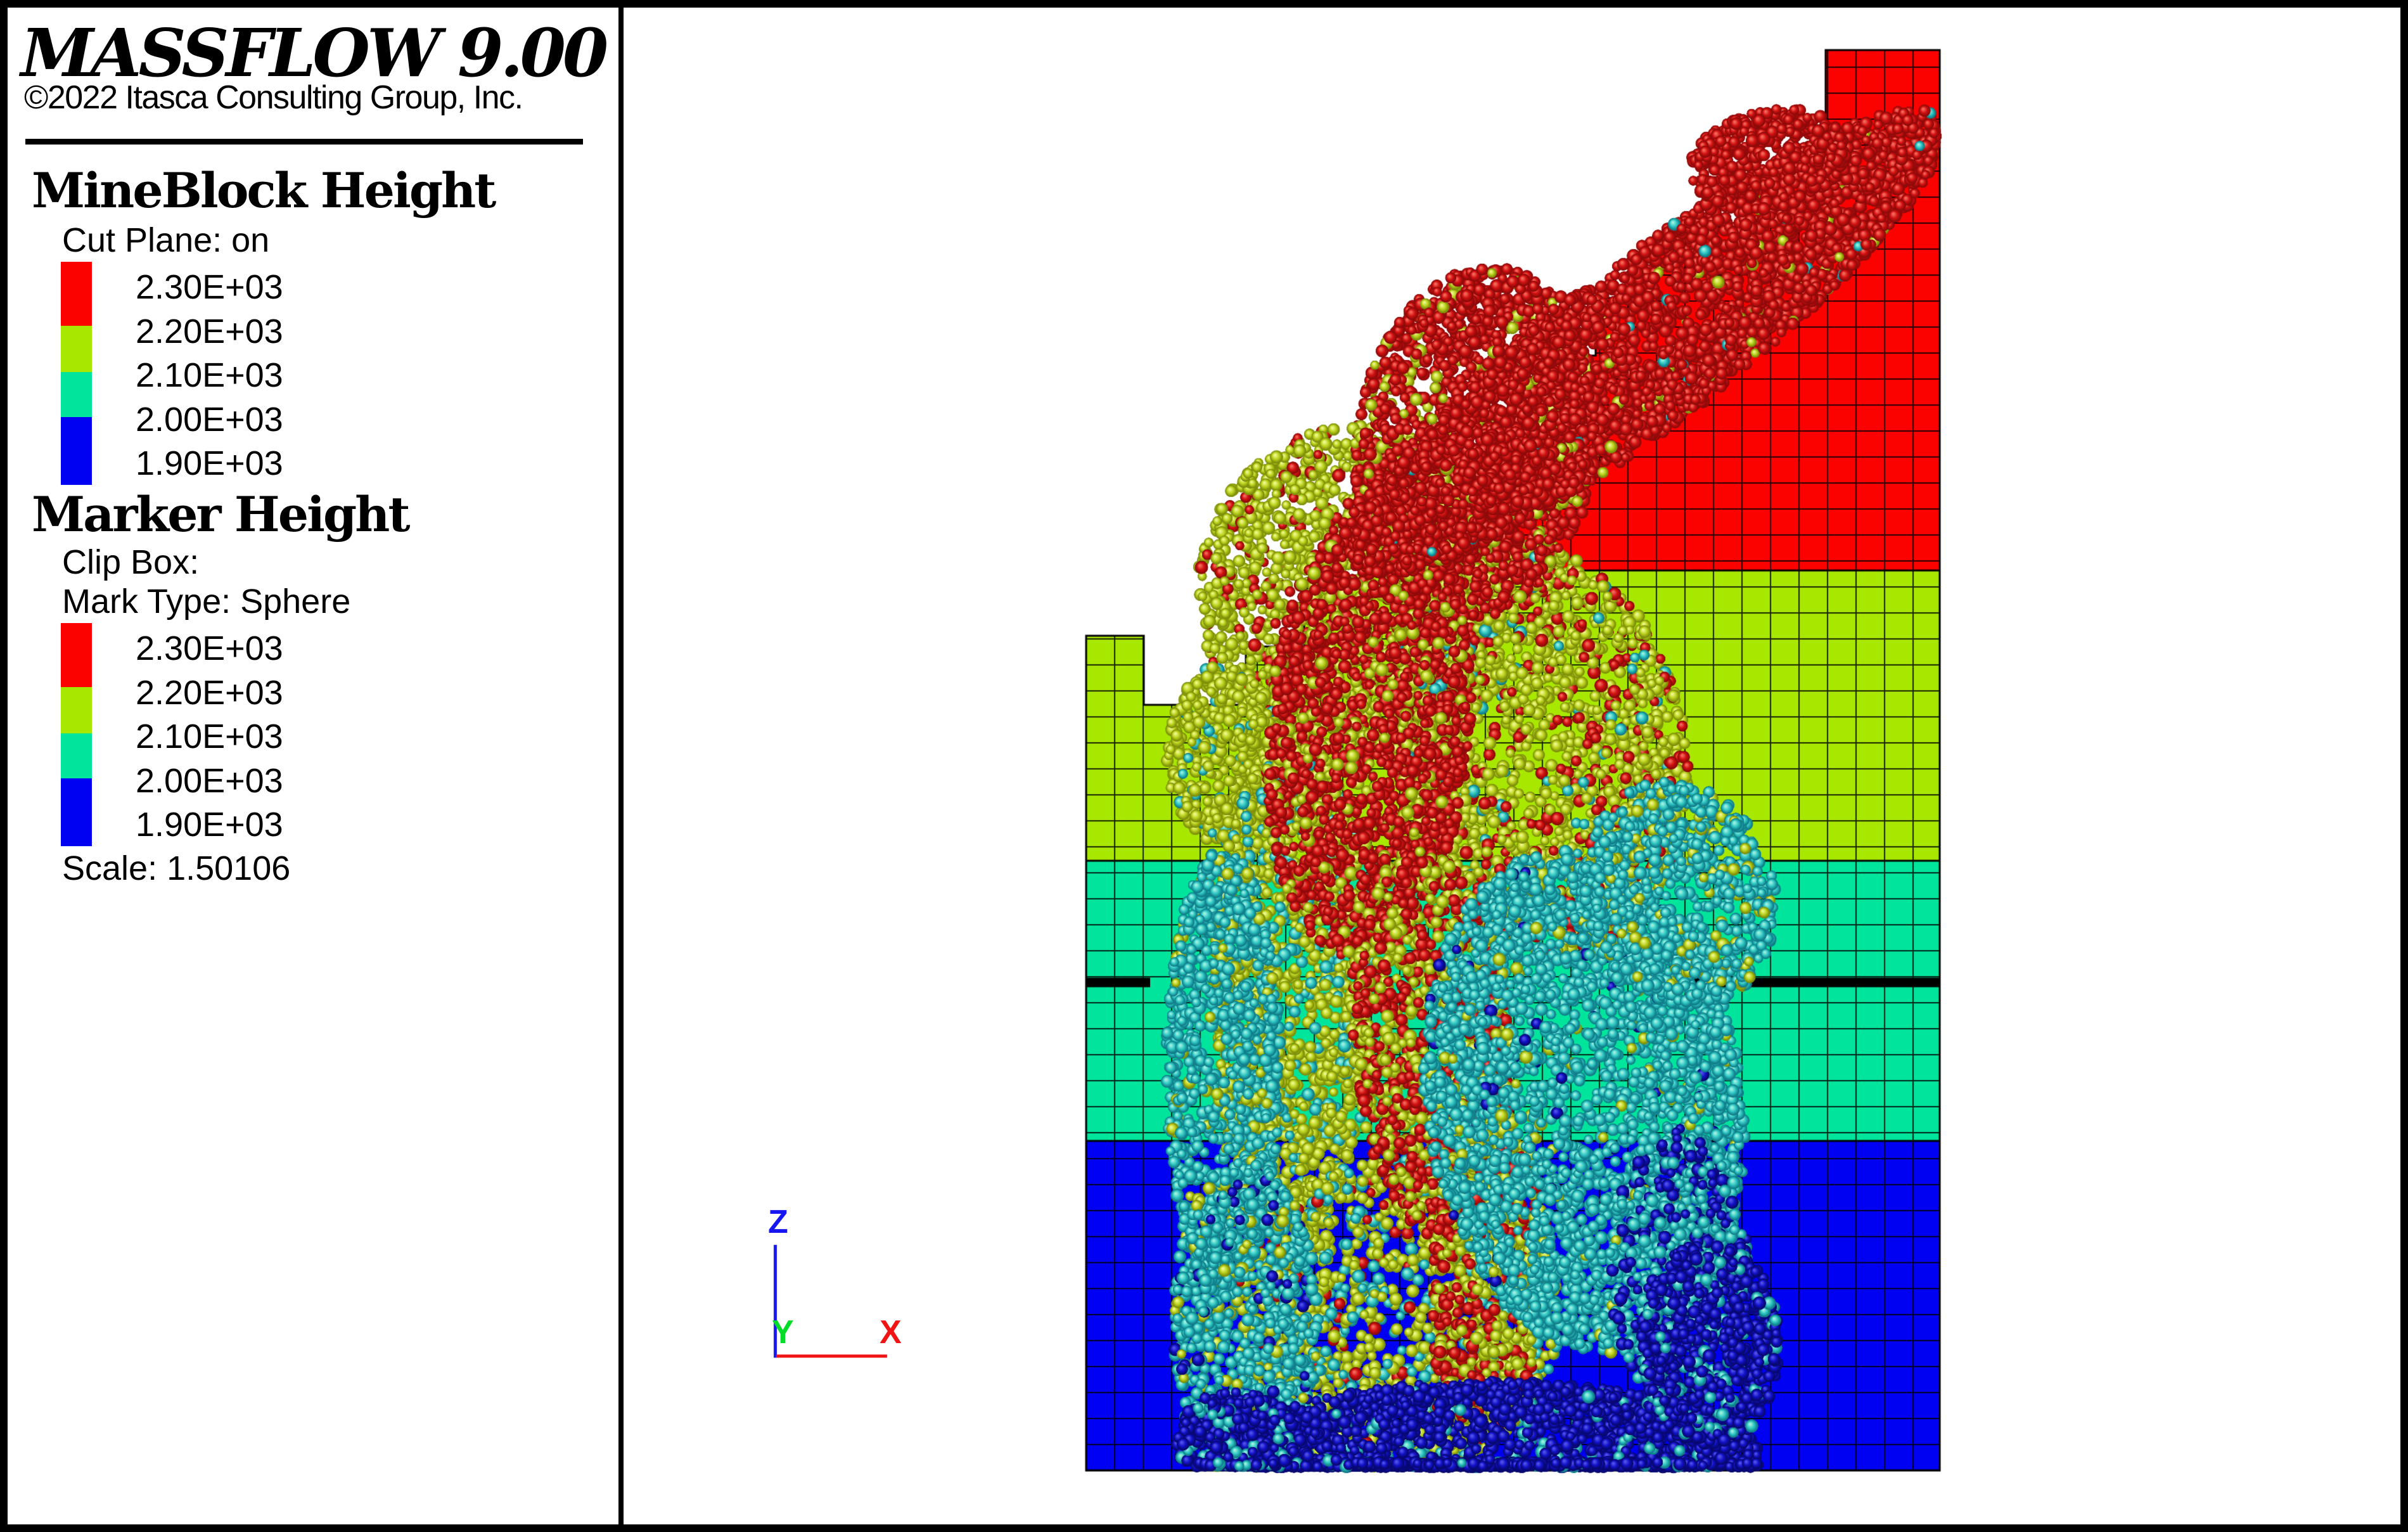  Describe the element at coordinates (131, 562) in the screenshot. I see `legend-marker-clipbox: Clip Box:` at that location.